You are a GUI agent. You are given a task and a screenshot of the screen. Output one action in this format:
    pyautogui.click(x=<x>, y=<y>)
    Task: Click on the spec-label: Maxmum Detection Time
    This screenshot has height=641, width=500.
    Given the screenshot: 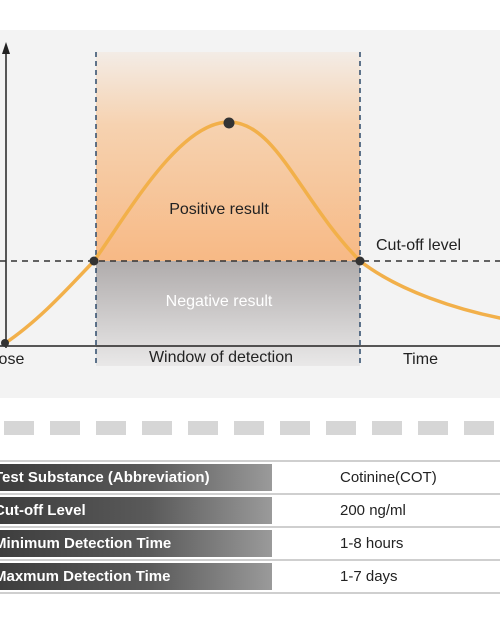 What is the action you would take?
    pyautogui.click(x=85, y=576)
    